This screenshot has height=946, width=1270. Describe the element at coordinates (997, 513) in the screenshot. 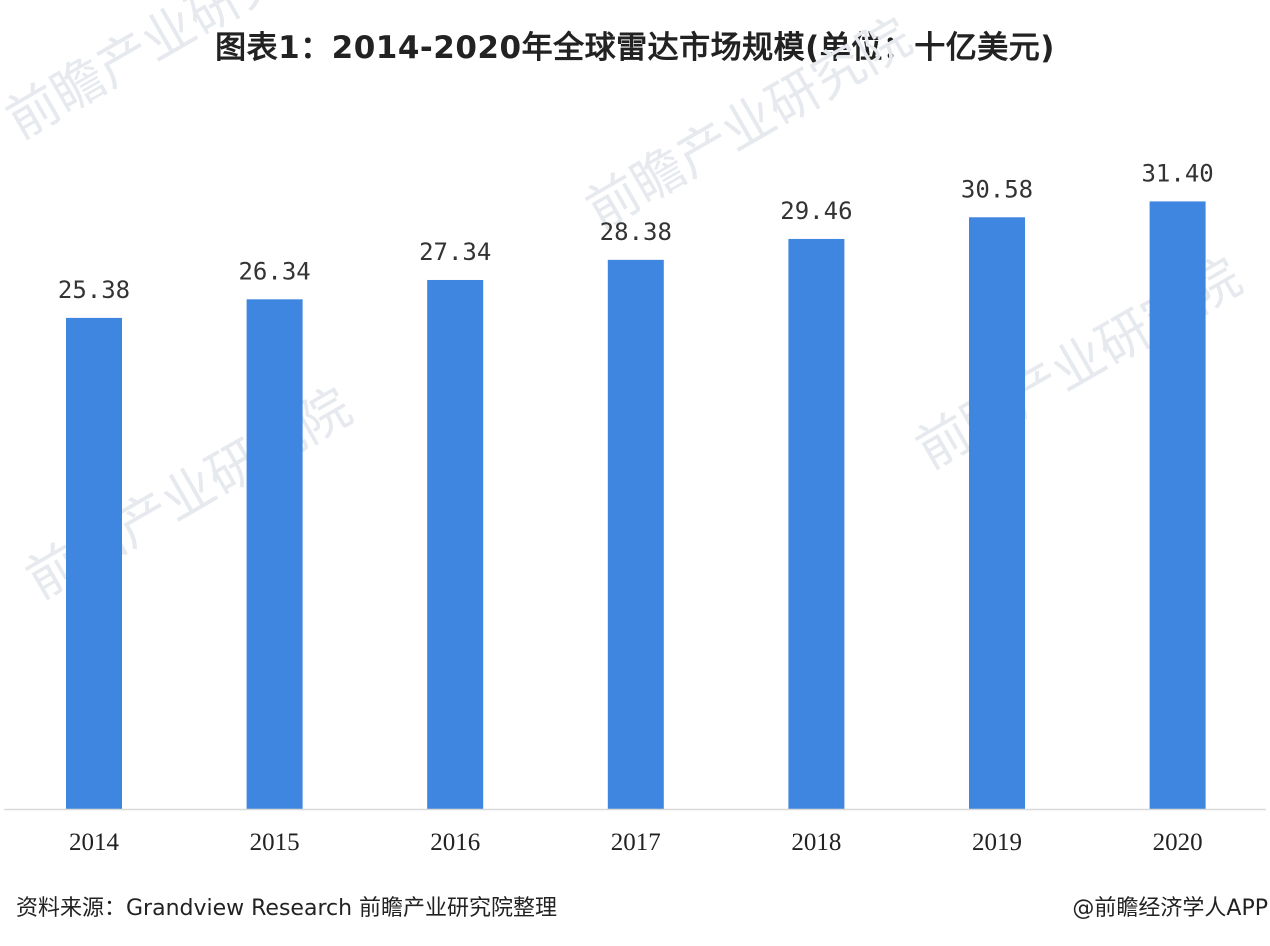

I see `bar-2019` at that location.